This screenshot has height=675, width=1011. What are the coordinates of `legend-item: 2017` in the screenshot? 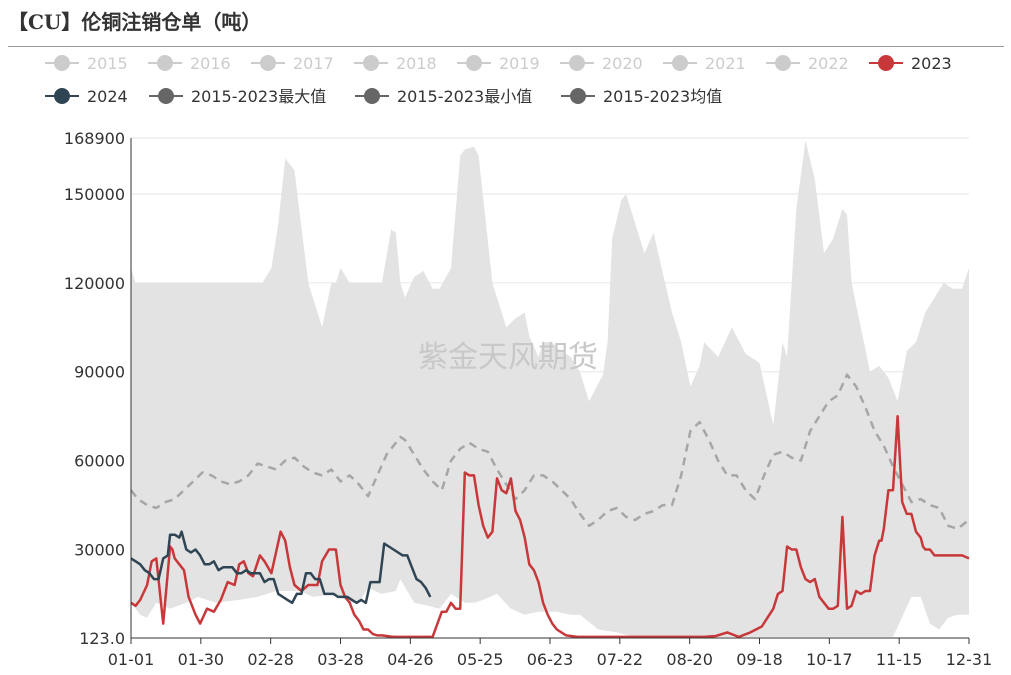 It's located at (292, 63).